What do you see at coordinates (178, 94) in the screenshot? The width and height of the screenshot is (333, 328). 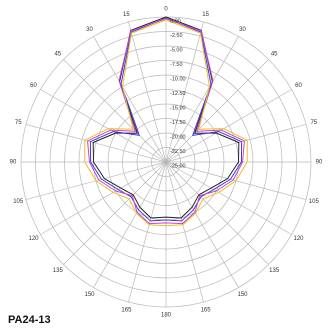 I see `radial-tick-label: -12.50` at bounding box center [178, 94].